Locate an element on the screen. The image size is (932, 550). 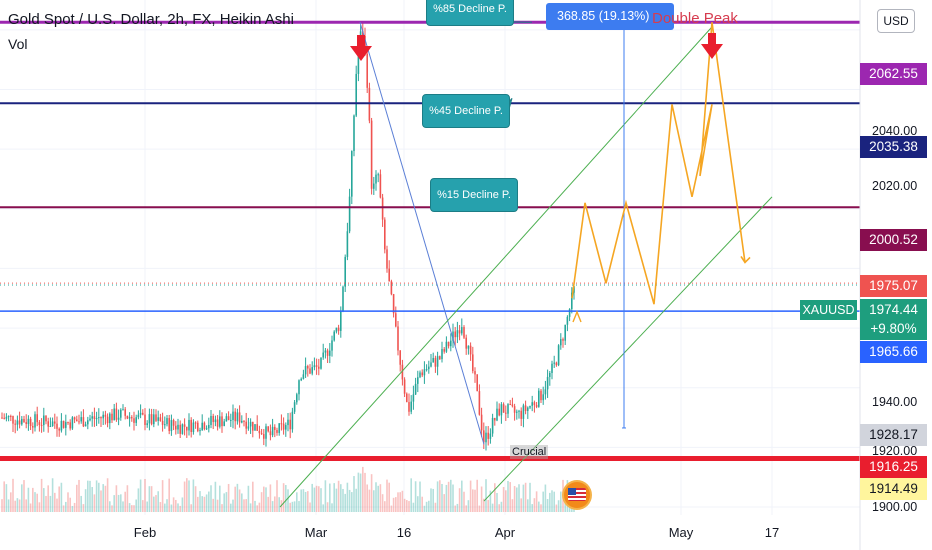
y-tick-2040: 2040.00 is located at coordinates (895, 131).